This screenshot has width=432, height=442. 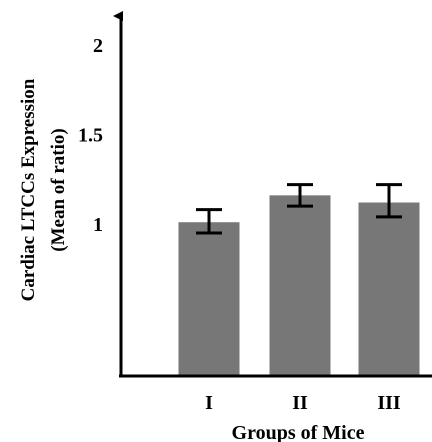 What do you see at coordinates (209, 403) in the screenshot?
I see `x-tick-label-I: I` at bounding box center [209, 403].